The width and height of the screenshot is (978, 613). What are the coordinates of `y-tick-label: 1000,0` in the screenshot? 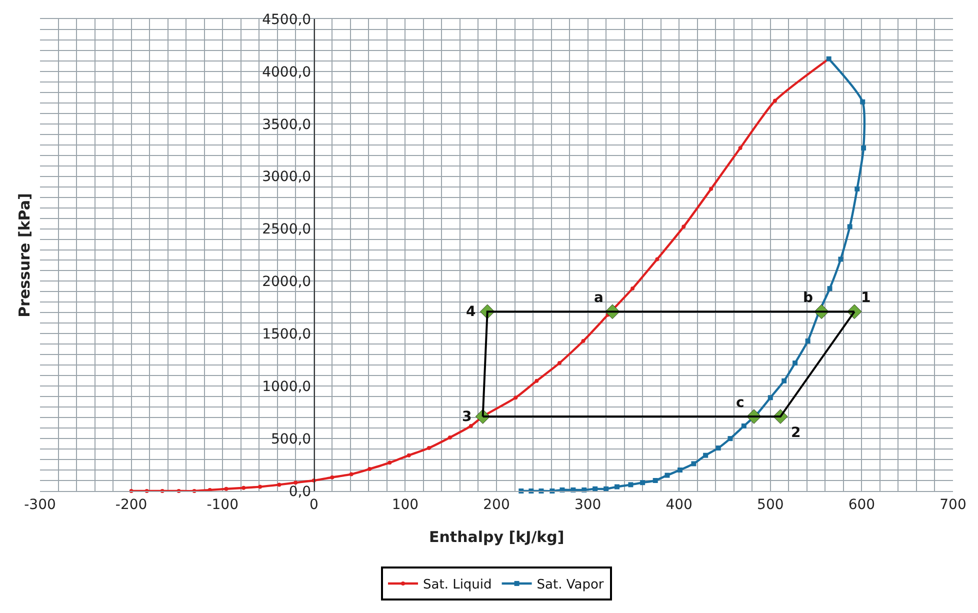 It's located at (287, 387).